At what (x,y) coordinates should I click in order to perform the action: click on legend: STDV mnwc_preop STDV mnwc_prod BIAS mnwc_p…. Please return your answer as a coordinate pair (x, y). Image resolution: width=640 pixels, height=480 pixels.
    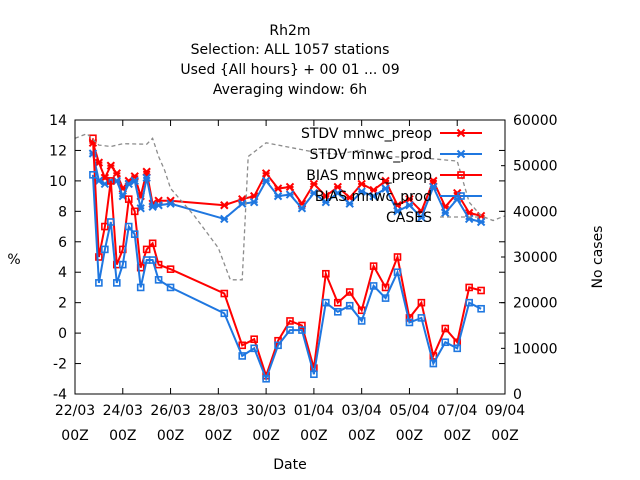
    Looking at the image, I should click on (391, 176).